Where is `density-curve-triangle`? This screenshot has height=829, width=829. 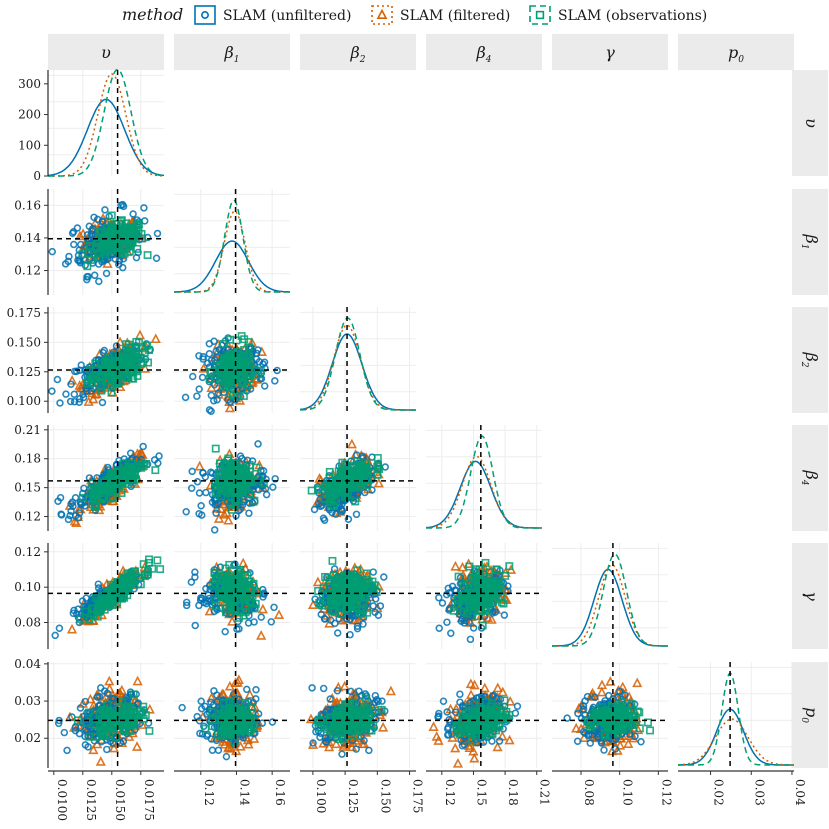
density-curve-triangle is located at coordinates (735, 742).